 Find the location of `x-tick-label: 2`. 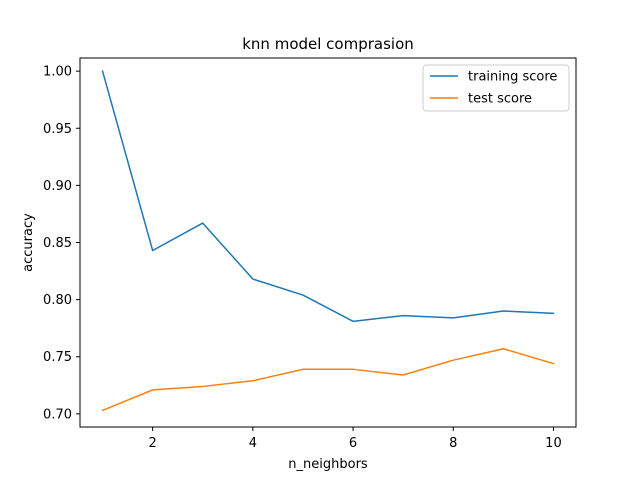

x-tick-label: 2 is located at coordinates (153, 443).